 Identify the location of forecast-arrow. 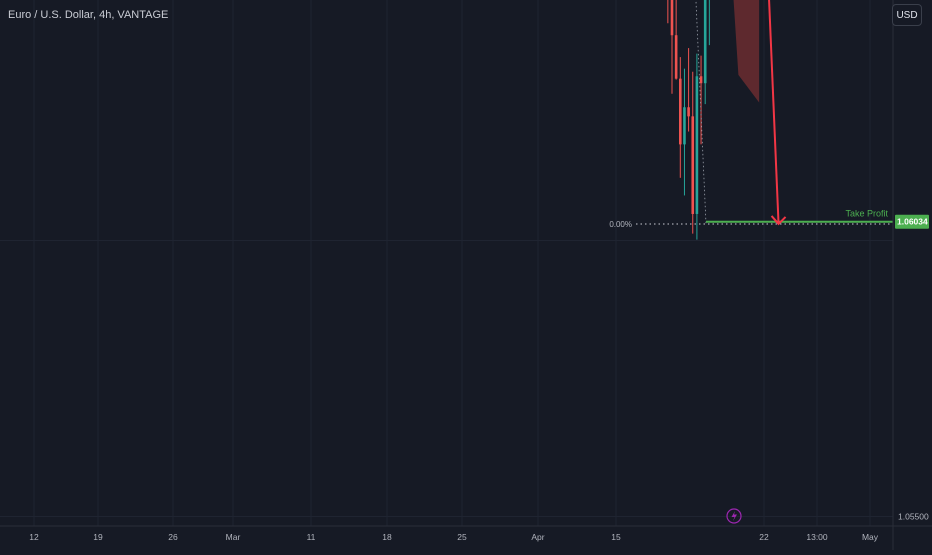
(773, 113).